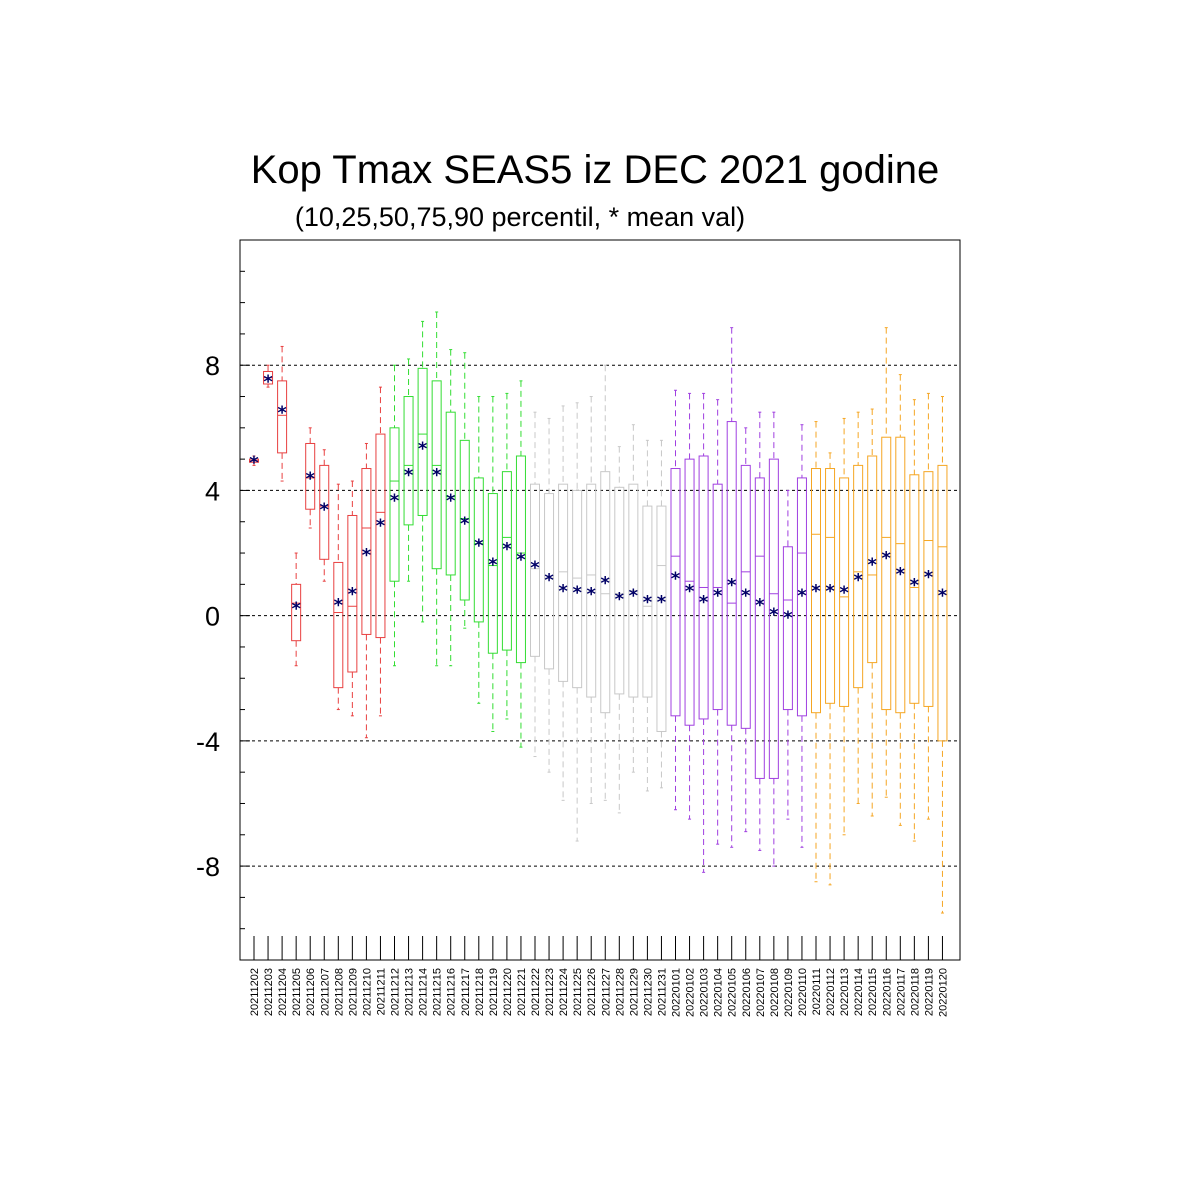  Describe the element at coordinates (550, 992) in the screenshot. I see `x-tick-label: 20211223` at that location.